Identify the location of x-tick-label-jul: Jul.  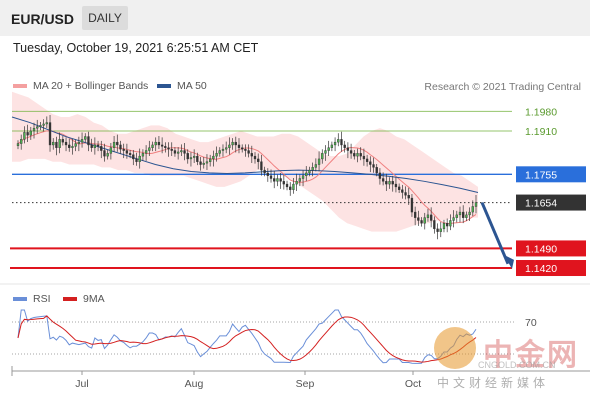
(81, 384).